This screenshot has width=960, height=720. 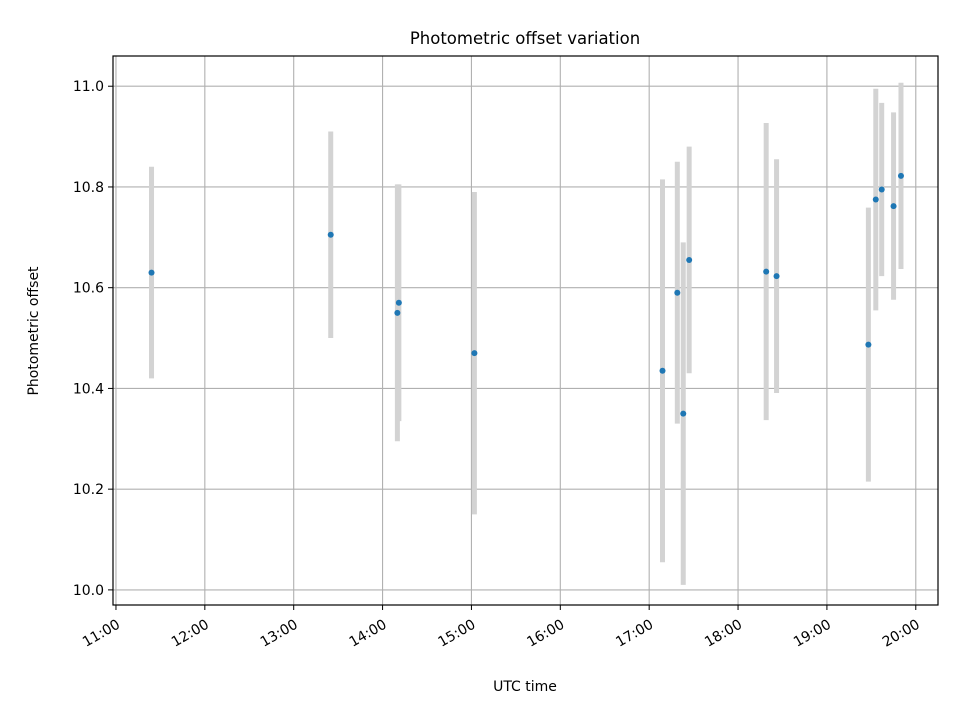 I want to click on chart-title: Photometric offset variation, so click(x=525, y=38).